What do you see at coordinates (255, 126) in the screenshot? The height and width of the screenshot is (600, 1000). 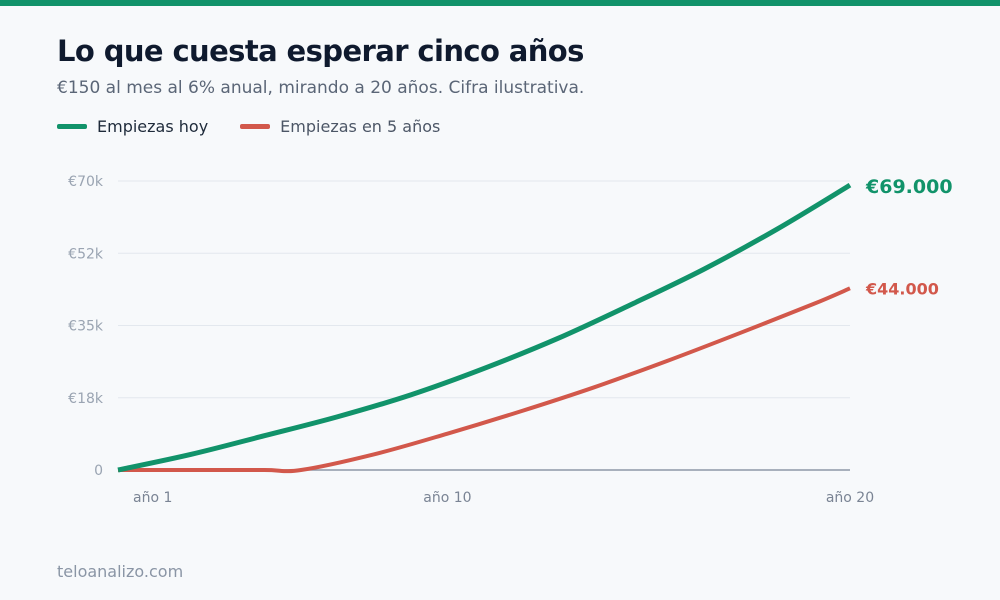 I see `legend-swatch-red` at bounding box center [255, 126].